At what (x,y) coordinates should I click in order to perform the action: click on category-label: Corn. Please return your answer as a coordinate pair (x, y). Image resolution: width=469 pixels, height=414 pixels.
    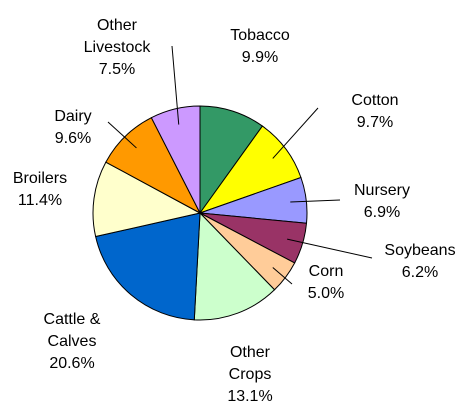
    Looking at the image, I should click on (326, 271).